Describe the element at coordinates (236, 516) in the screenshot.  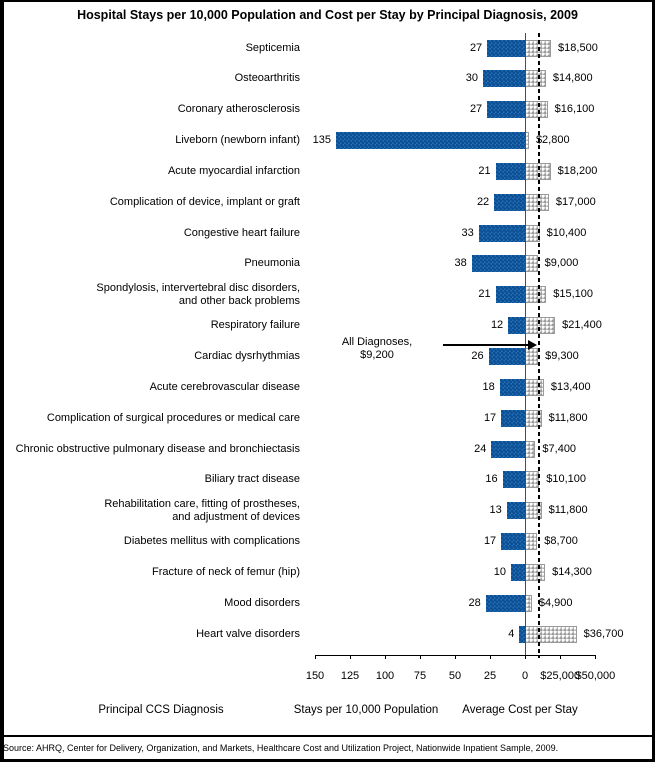
I see `row-category-label-line: and adjustment of devices` at that location.